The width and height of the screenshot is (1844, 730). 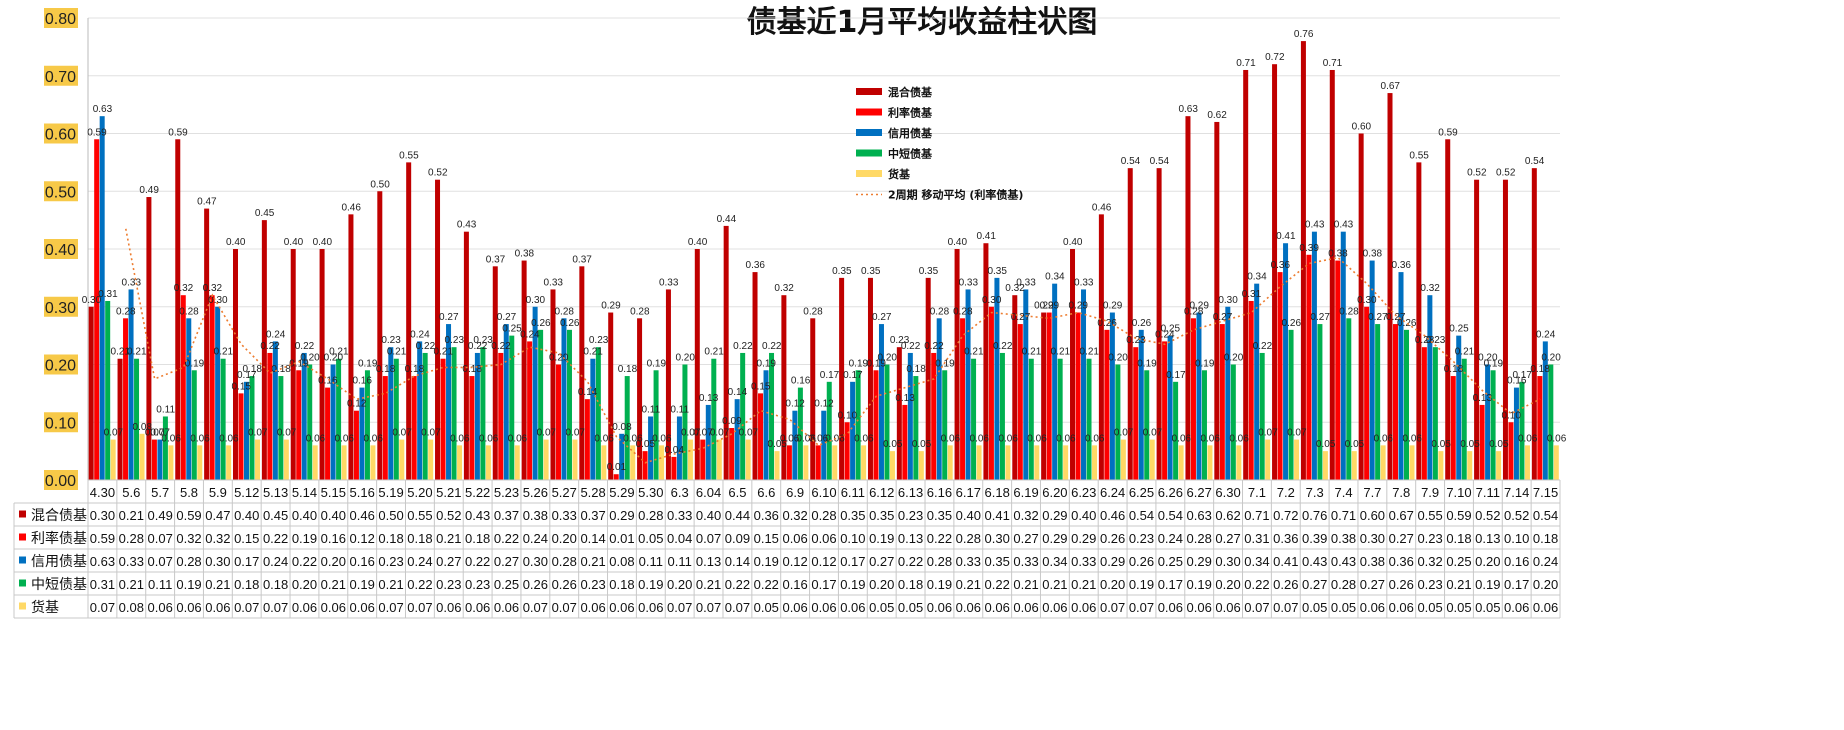 What do you see at coordinates (1545, 584) in the screenshot?
I see `table-cell: 0.20` at bounding box center [1545, 584].